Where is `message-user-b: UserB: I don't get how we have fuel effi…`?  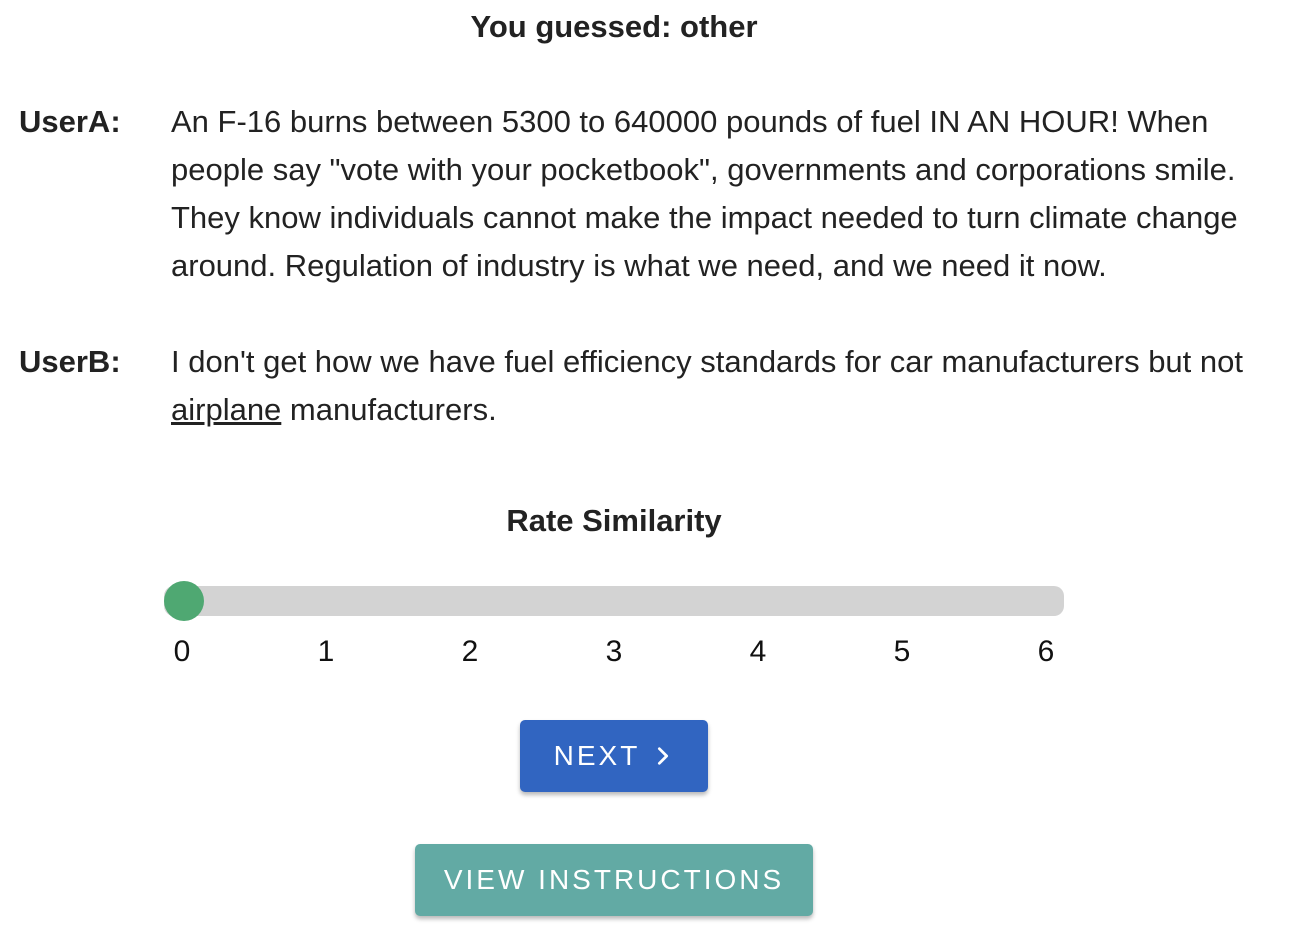
message-user-b: UserB: I don't get how we have fuel effi… is located at coordinates (650, 386).